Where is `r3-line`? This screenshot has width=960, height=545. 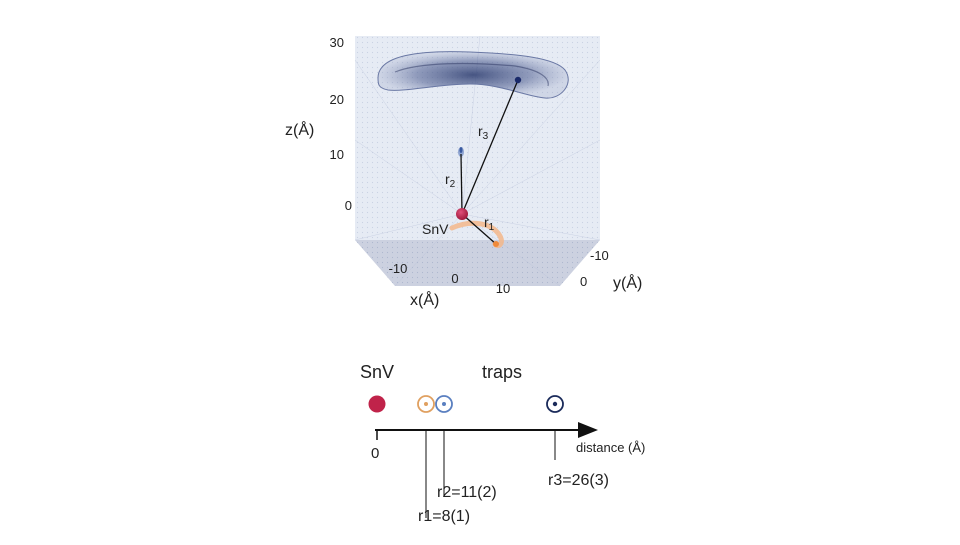
r3-line is located at coordinates (490, 147).